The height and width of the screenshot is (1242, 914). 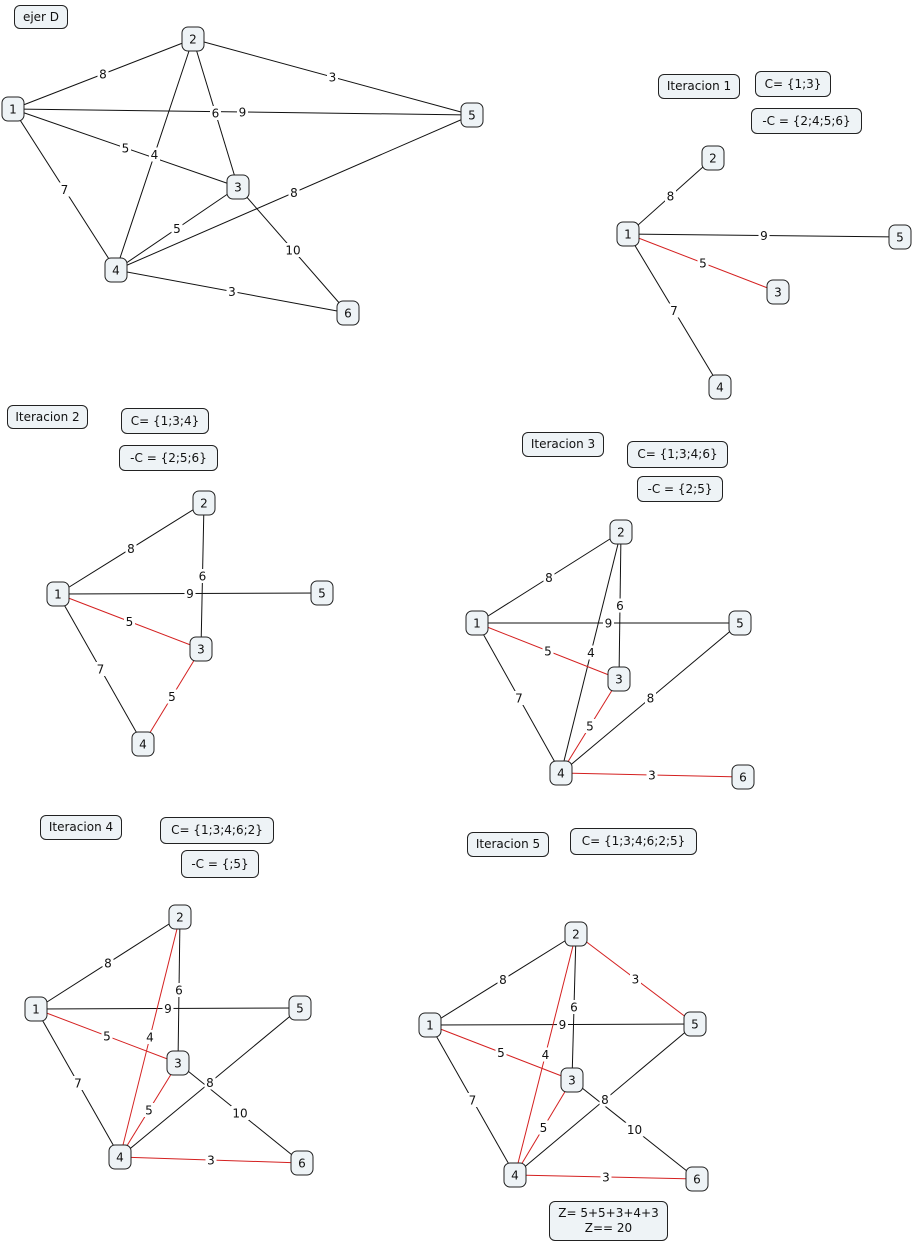 What do you see at coordinates (220, 864) in the screenshot?
I see `iteracion-4-not-c-set: -C = {;5}` at bounding box center [220, 864].